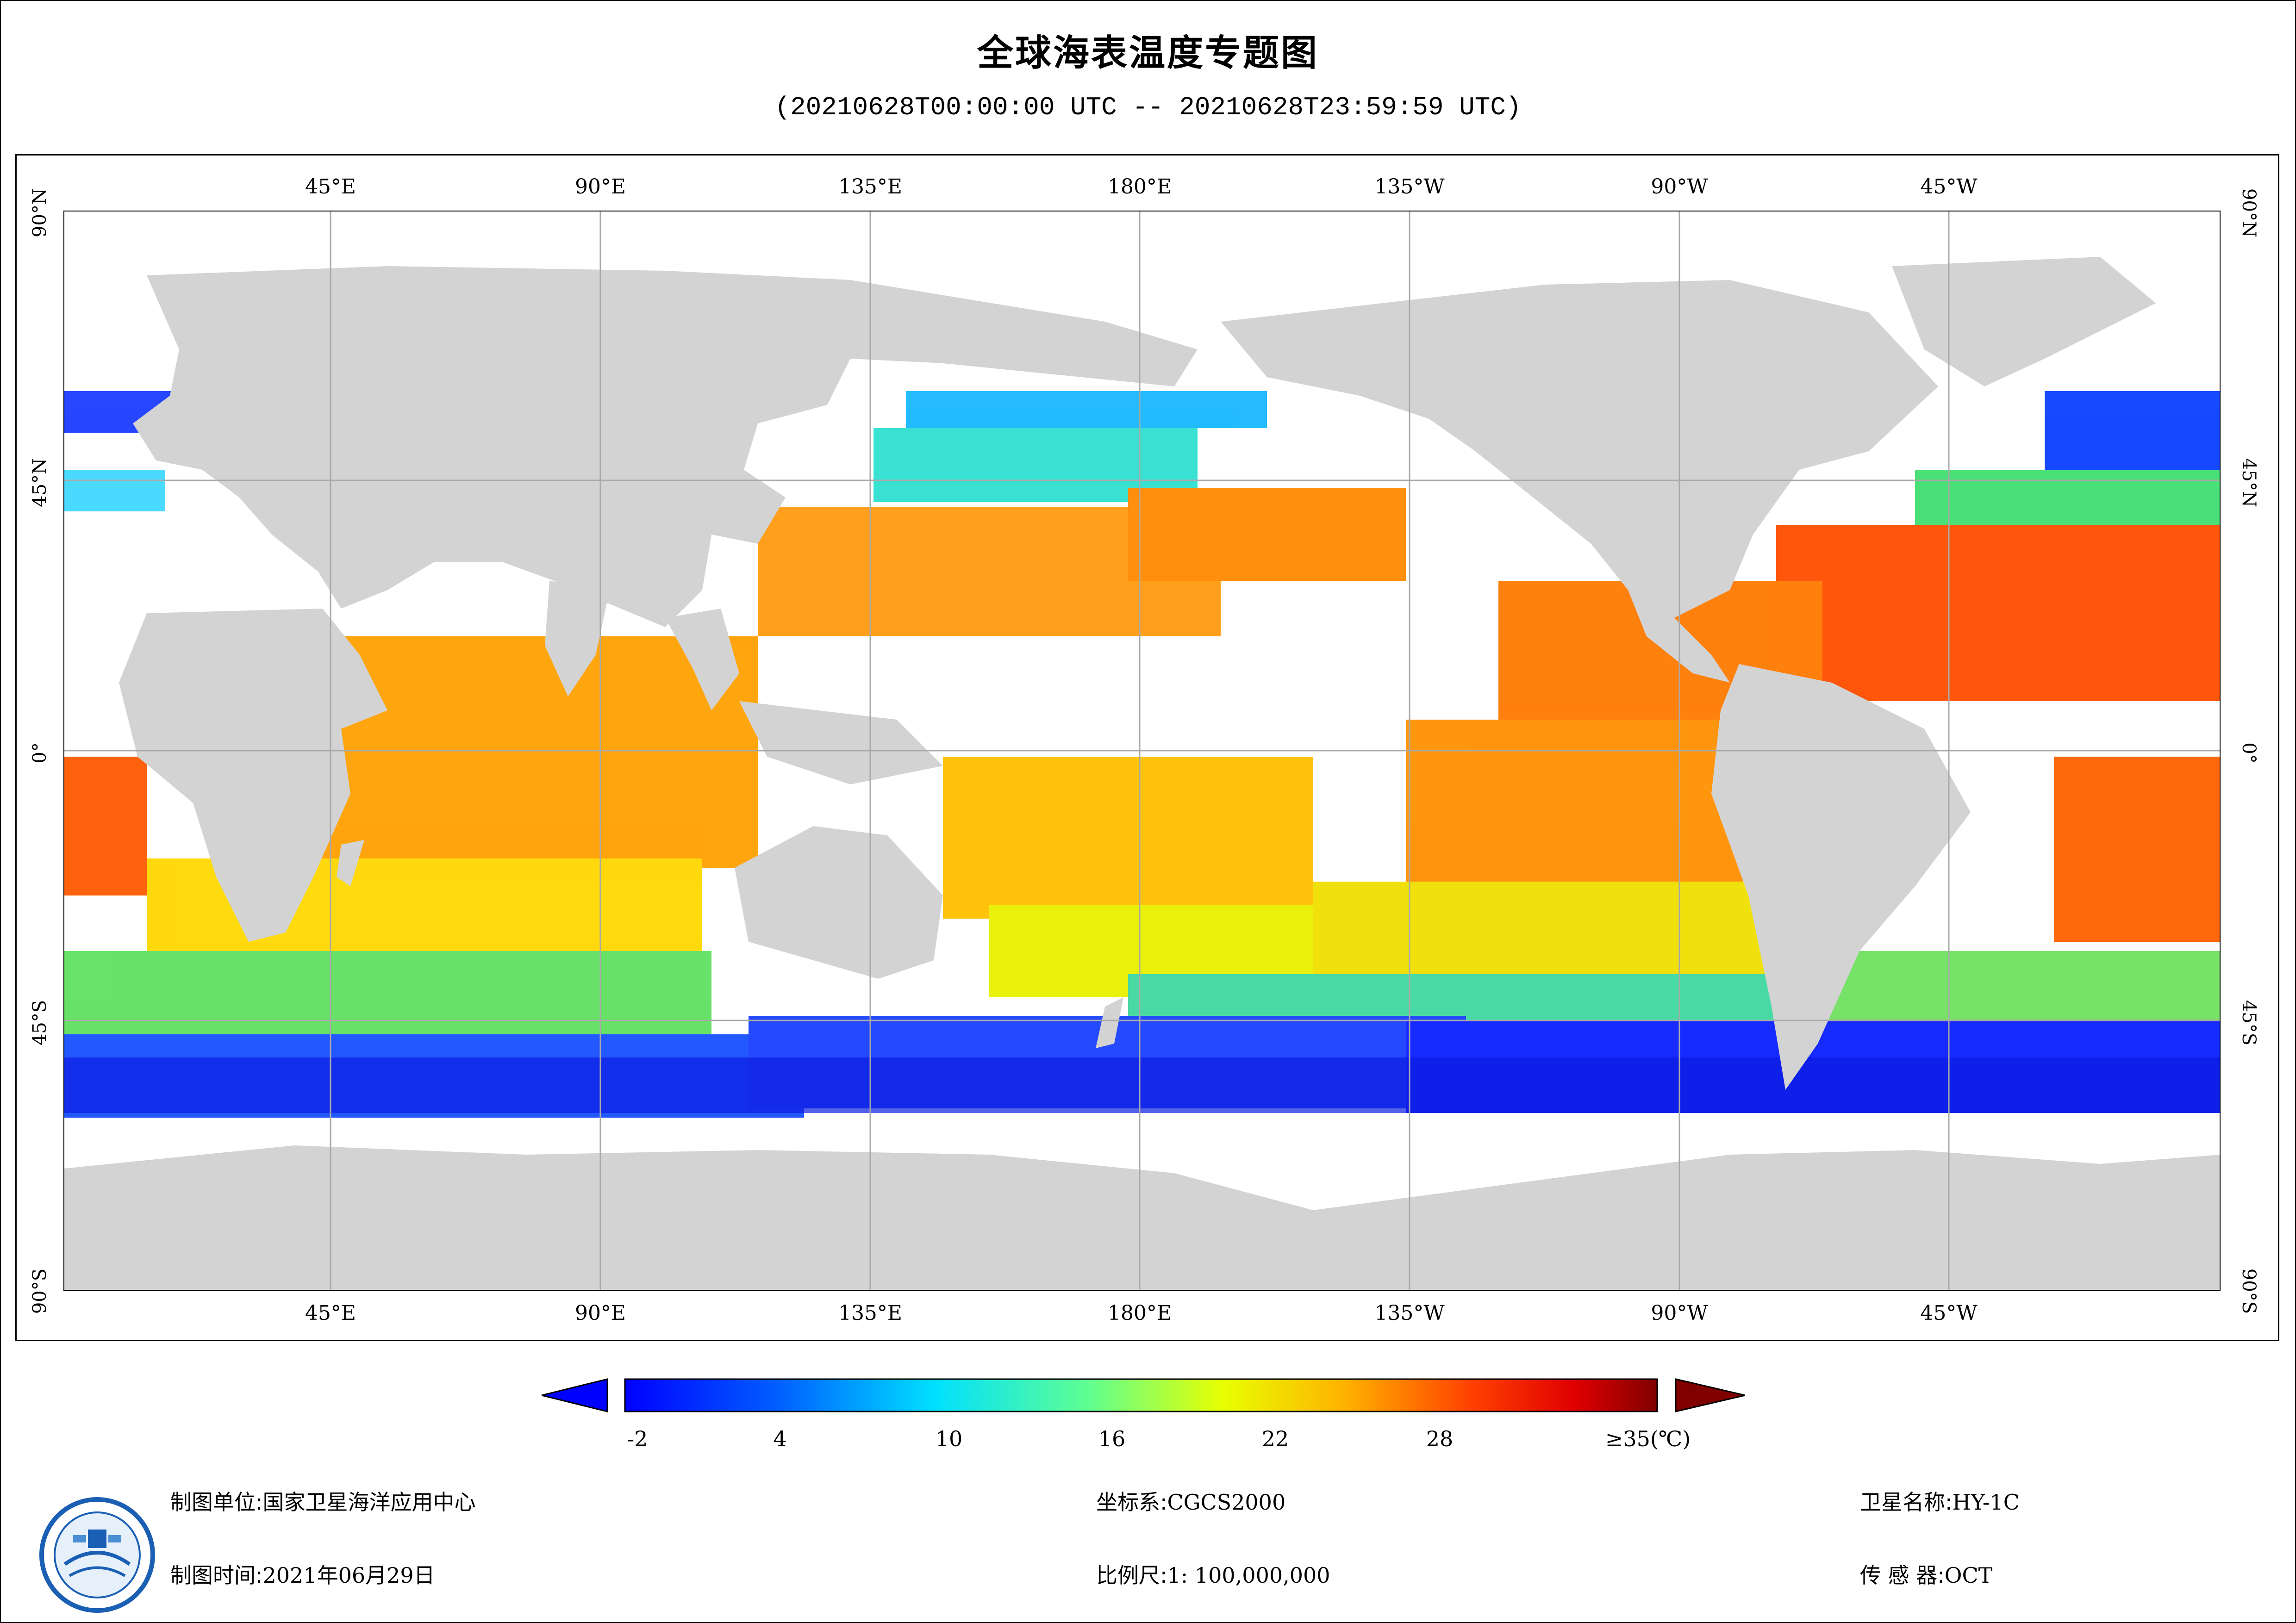  Describe the element at coordinates (97, 1555) in the screenshot. I see `nsoas-logo` at that location.